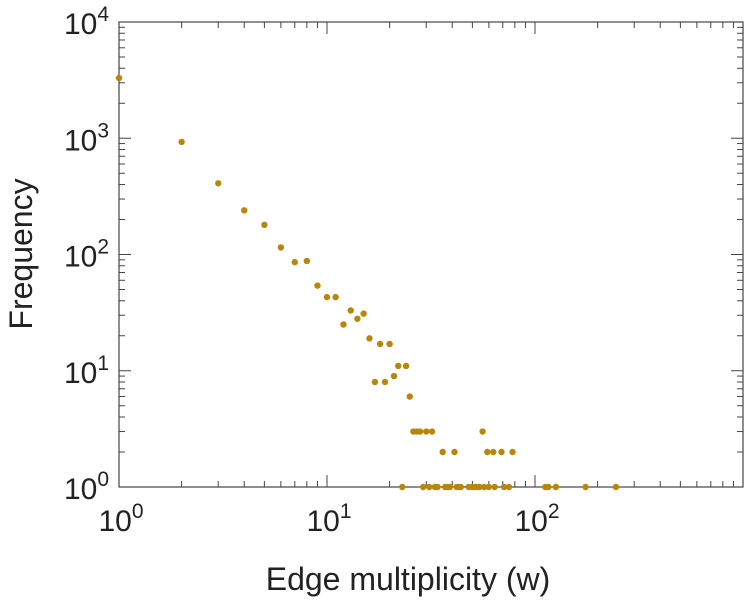 The image size is (749, 600). What do you see at coordinates (86, 22) in the screenshot?
I see `y-tick-label: 10⁴` at bounding box center [86, 22].